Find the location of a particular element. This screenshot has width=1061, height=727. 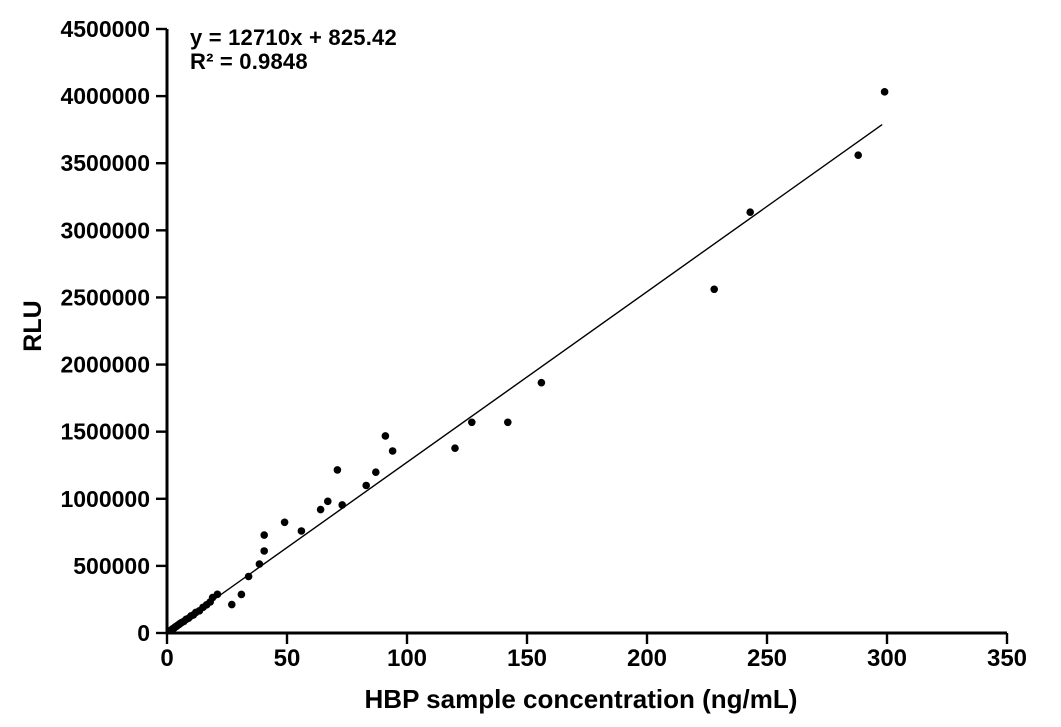

x-tick-label: 300 is located at coordinates (887, 658).